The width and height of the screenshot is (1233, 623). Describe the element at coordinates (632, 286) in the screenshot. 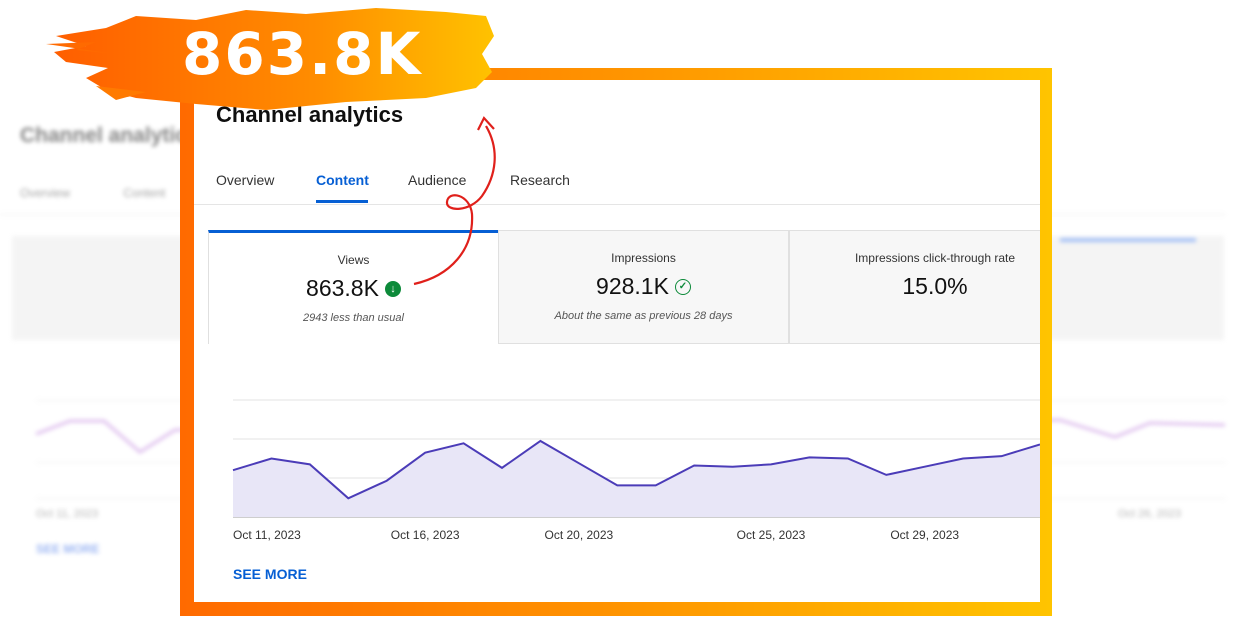

I see `metric-value: 928.1K` at that location.